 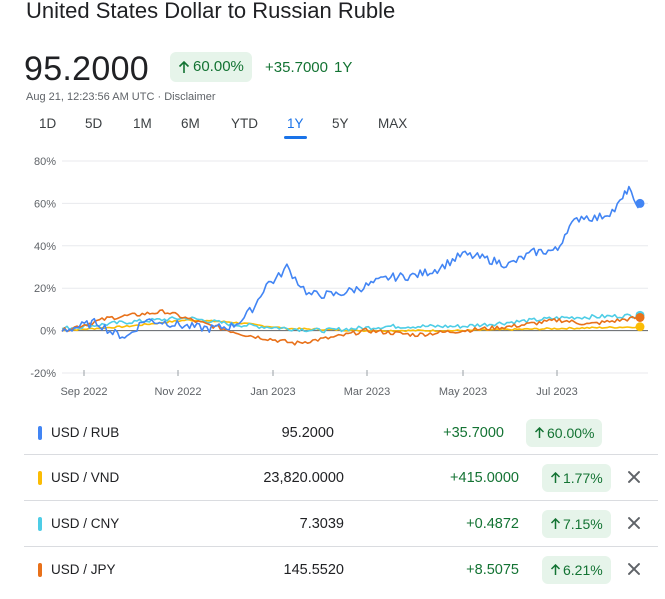 I want to click on y-tick-label: 20%, so click(x=45, y=289).